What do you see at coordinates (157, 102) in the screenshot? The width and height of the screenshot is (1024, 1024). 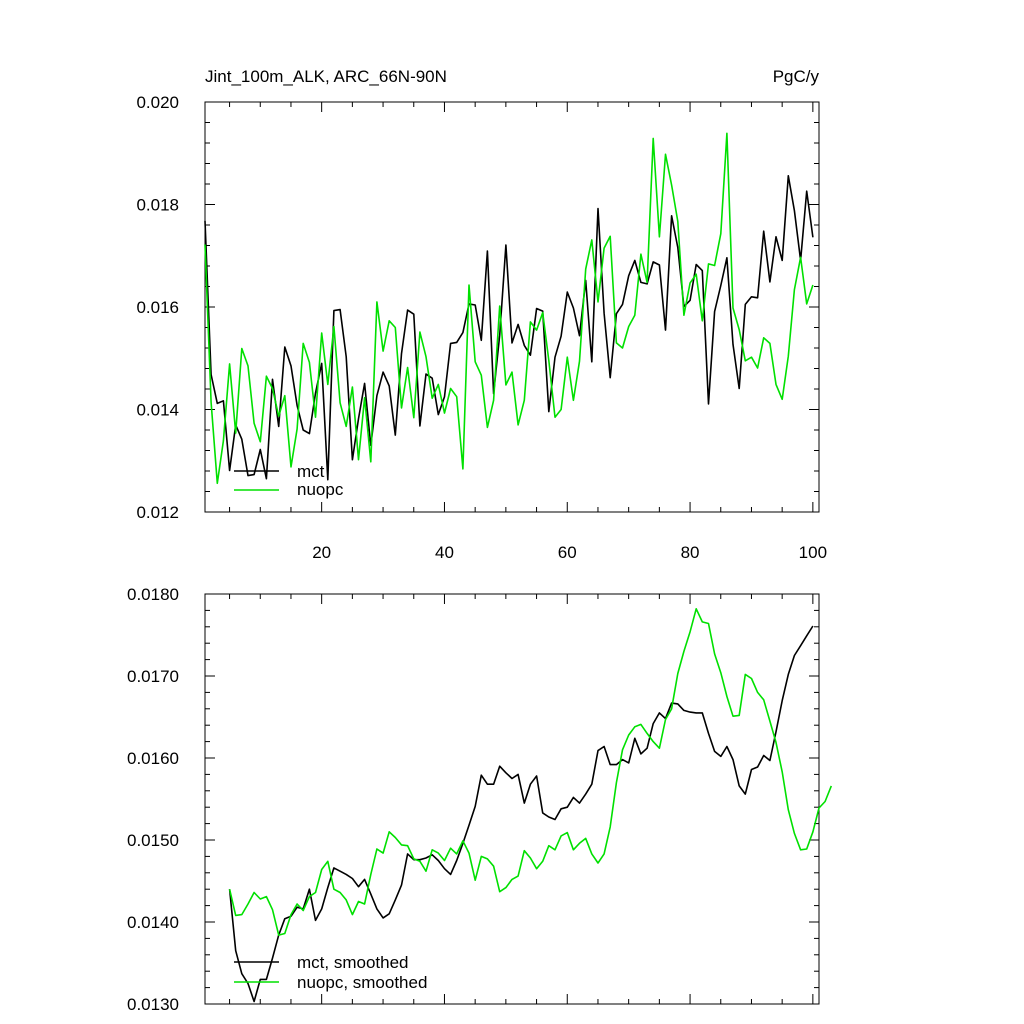 I see `y-tick-label: 0.020` at bounding box center [157, 102].